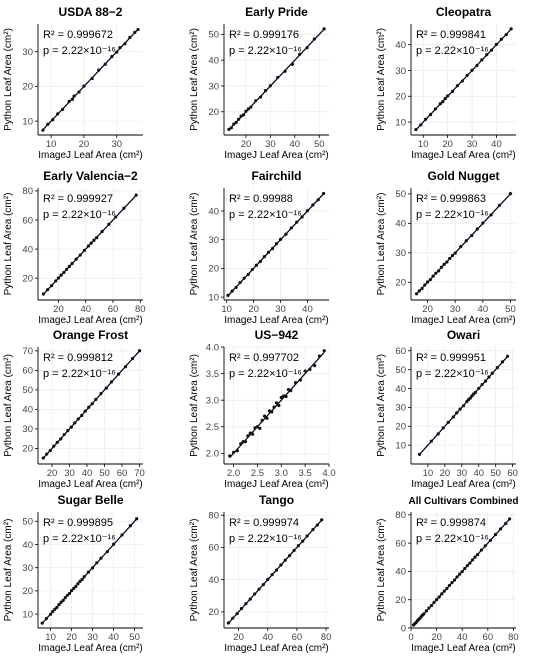 The image size is (550, 656). Describe the element at coordinates (277, 335) in the screenshot. I see `panel-title: US−942` at that location.